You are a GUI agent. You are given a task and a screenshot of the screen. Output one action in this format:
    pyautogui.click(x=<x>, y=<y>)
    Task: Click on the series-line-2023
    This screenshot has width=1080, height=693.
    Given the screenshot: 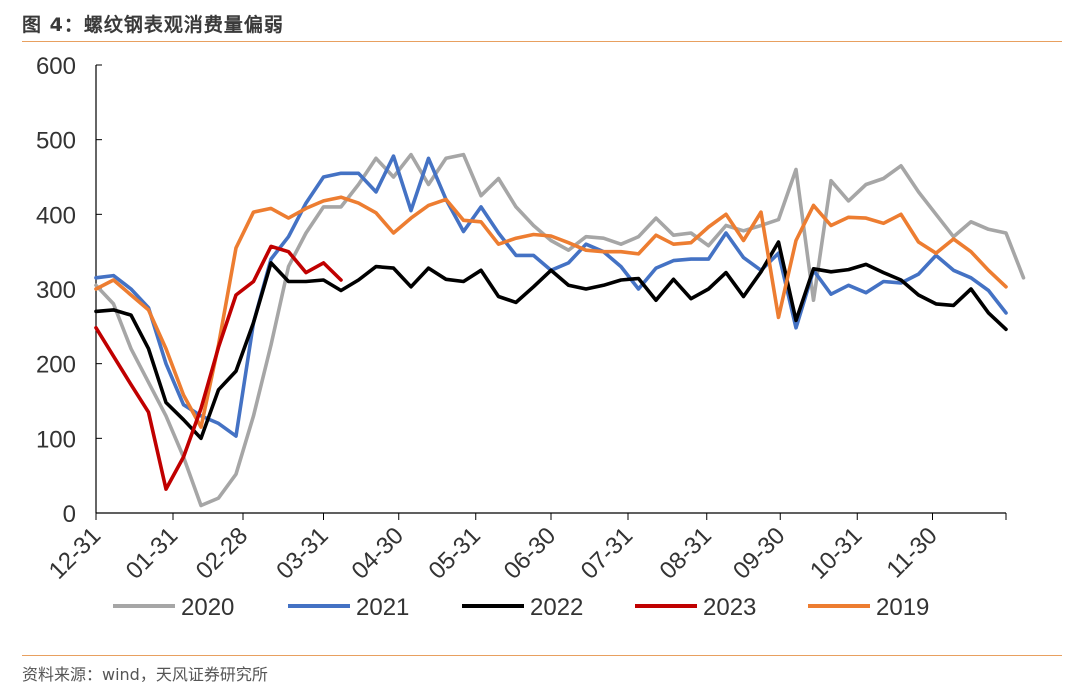 What is the action you would take?
    pyautogui.click(x=218, y=367)
    